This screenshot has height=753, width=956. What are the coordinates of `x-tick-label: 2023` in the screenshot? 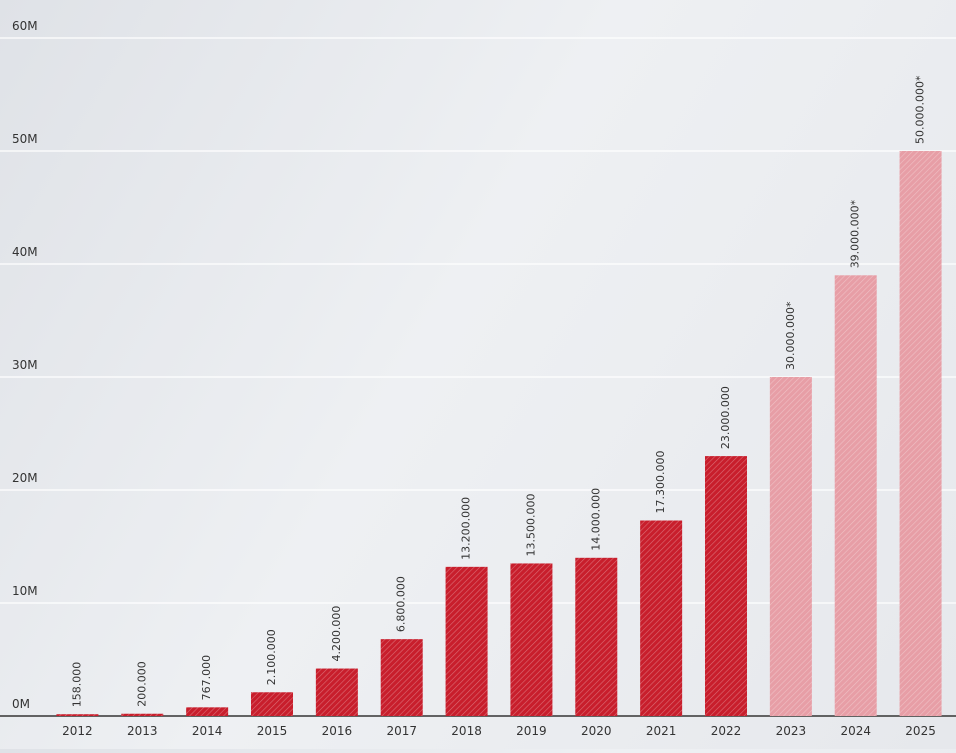 It's located at (791, 731).